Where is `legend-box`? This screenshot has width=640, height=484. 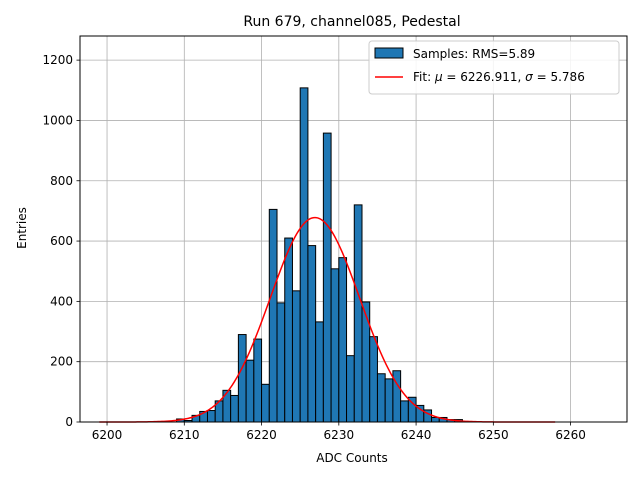
legend-box is located at coordinates (494, 67).